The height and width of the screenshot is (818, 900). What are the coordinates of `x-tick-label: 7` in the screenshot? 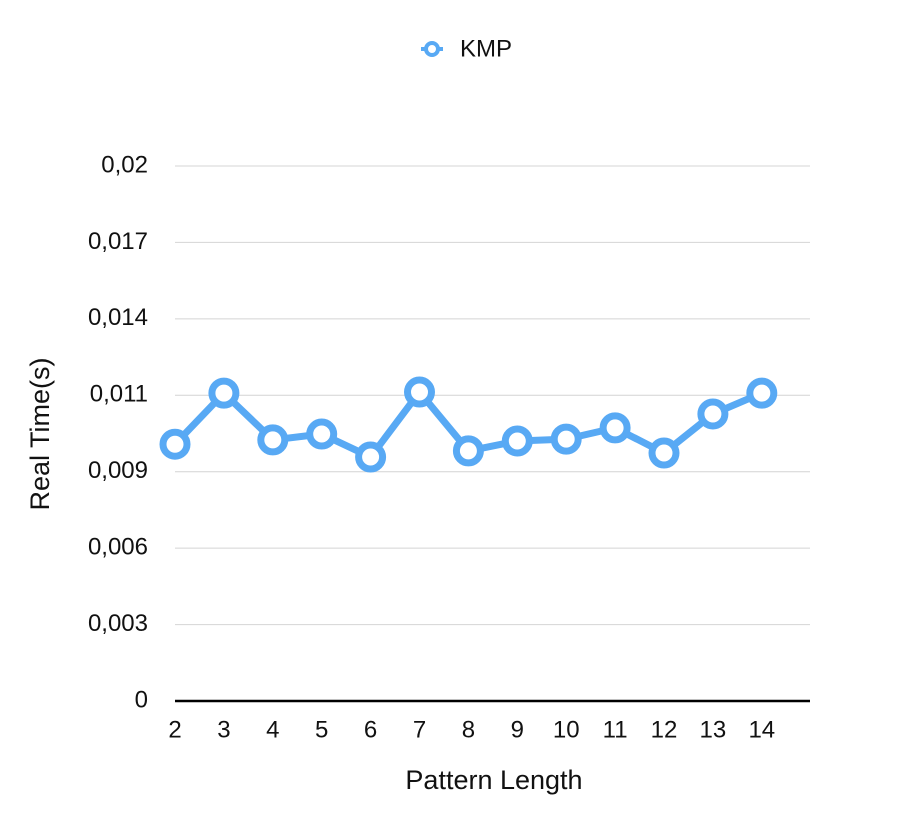 It's located at (419, 729).